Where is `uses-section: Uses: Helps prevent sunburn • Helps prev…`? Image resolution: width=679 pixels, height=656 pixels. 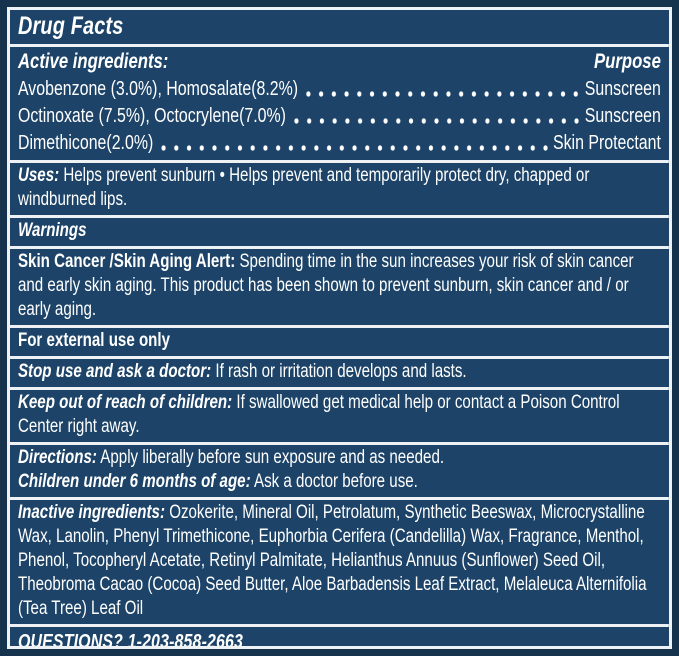 uses-section: Uses: Helps prevent sunburn • Helps prev… is located at coordinates (339, 190).